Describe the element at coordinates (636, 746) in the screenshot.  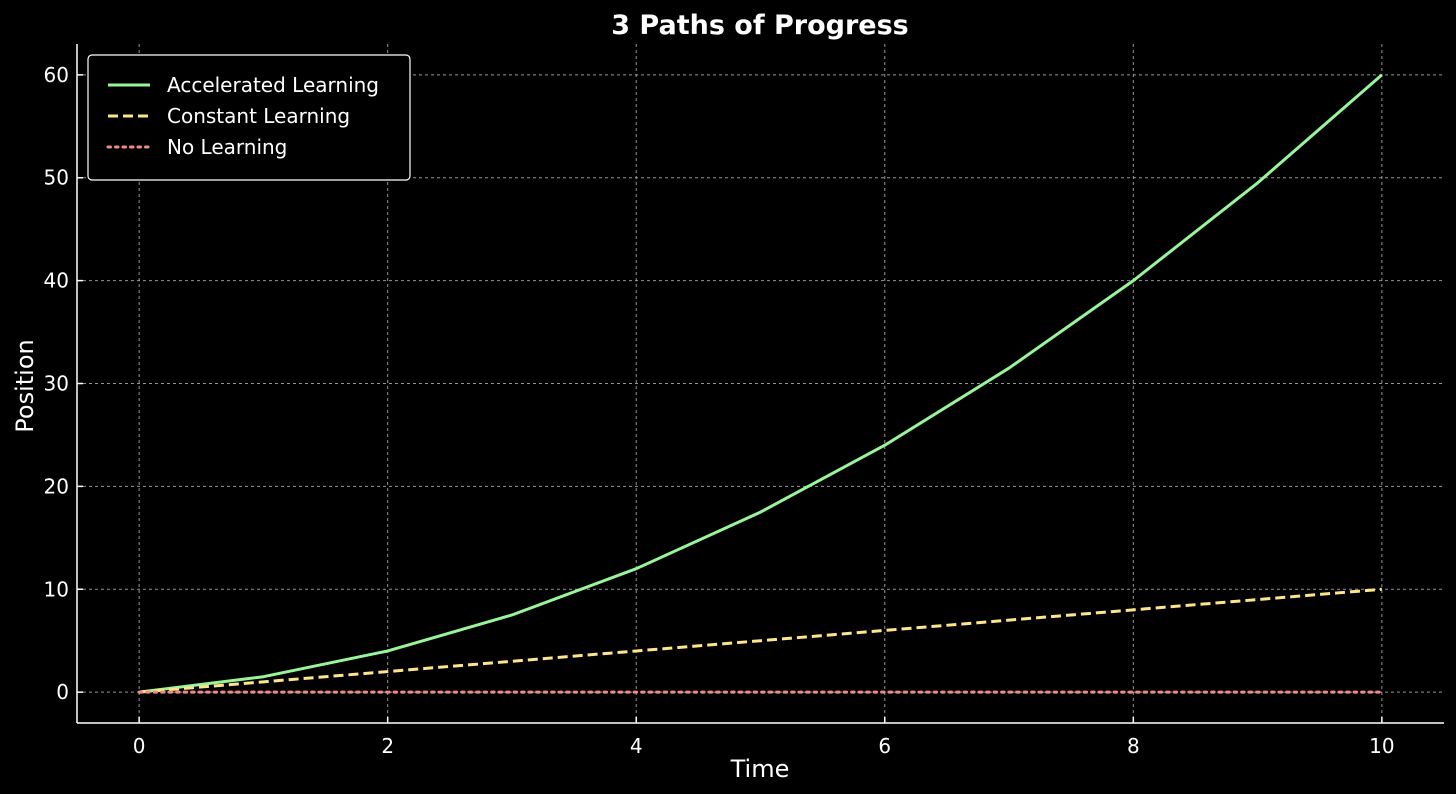
I see `x-tick-label: 4` at that location.